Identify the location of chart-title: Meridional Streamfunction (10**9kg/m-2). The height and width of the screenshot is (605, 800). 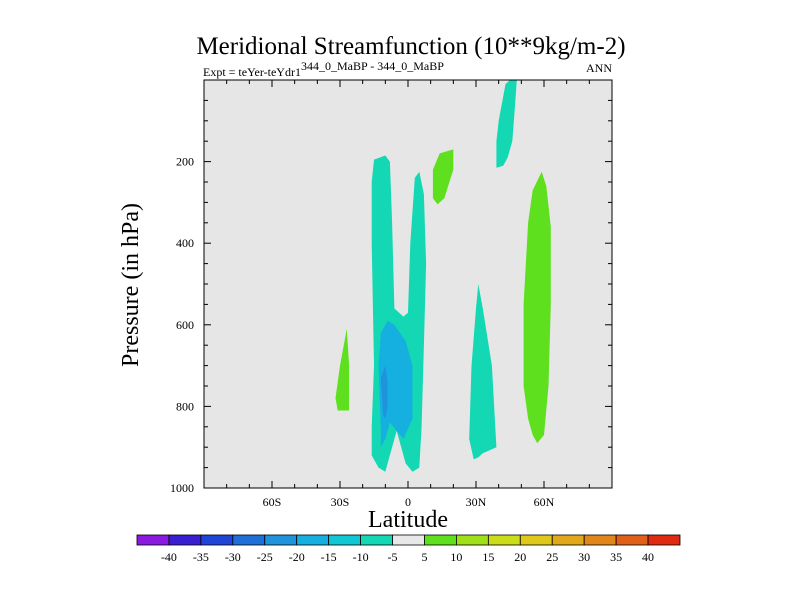
(410, 46).